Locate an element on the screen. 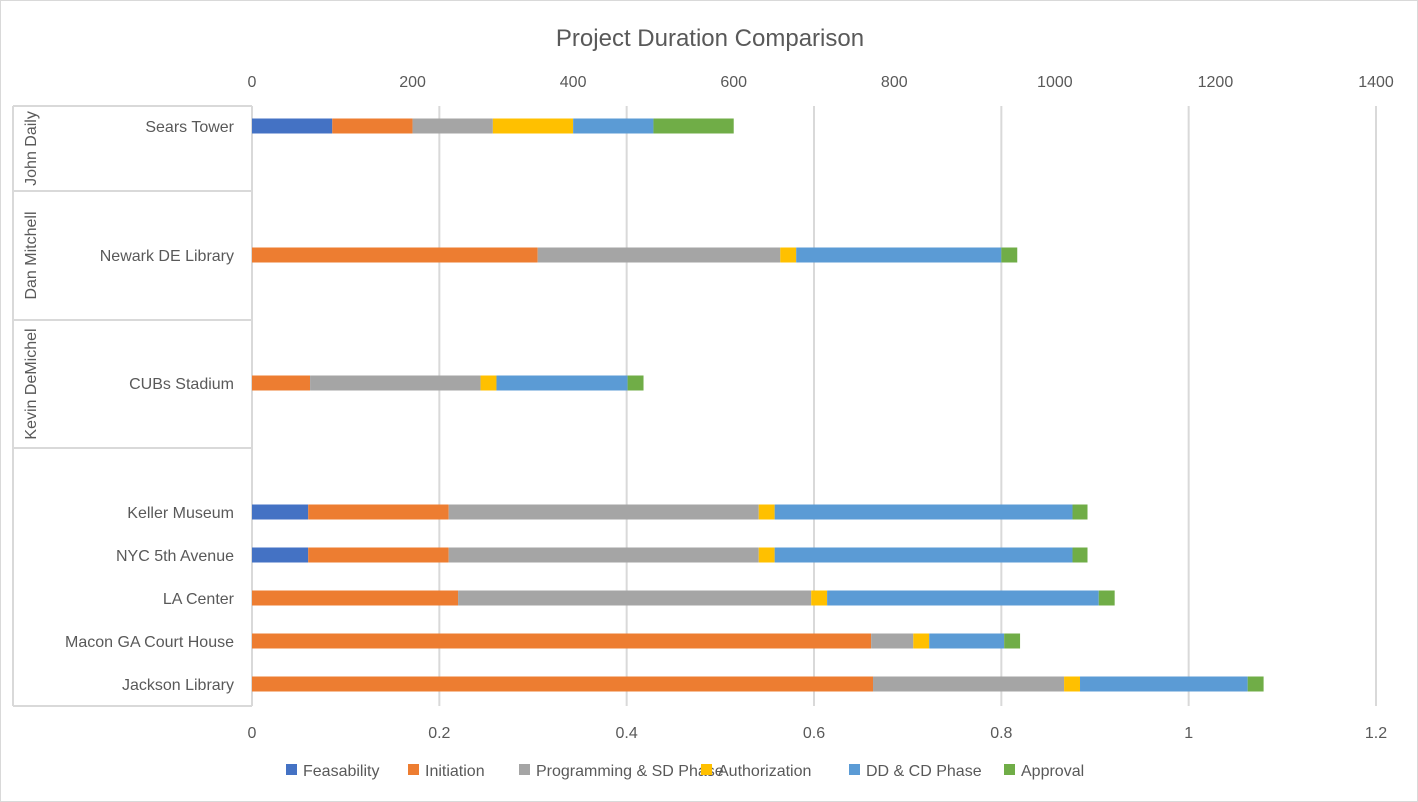 This screenshot has width=1418, height=802. secondary-axis-tick-label: 400 is located at coordinates (573, 82).